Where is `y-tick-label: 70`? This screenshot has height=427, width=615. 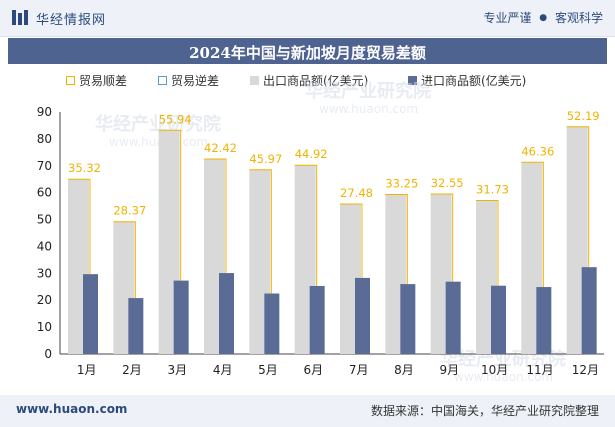 y-tick-label: 70 is located at coordinates (44, 166).